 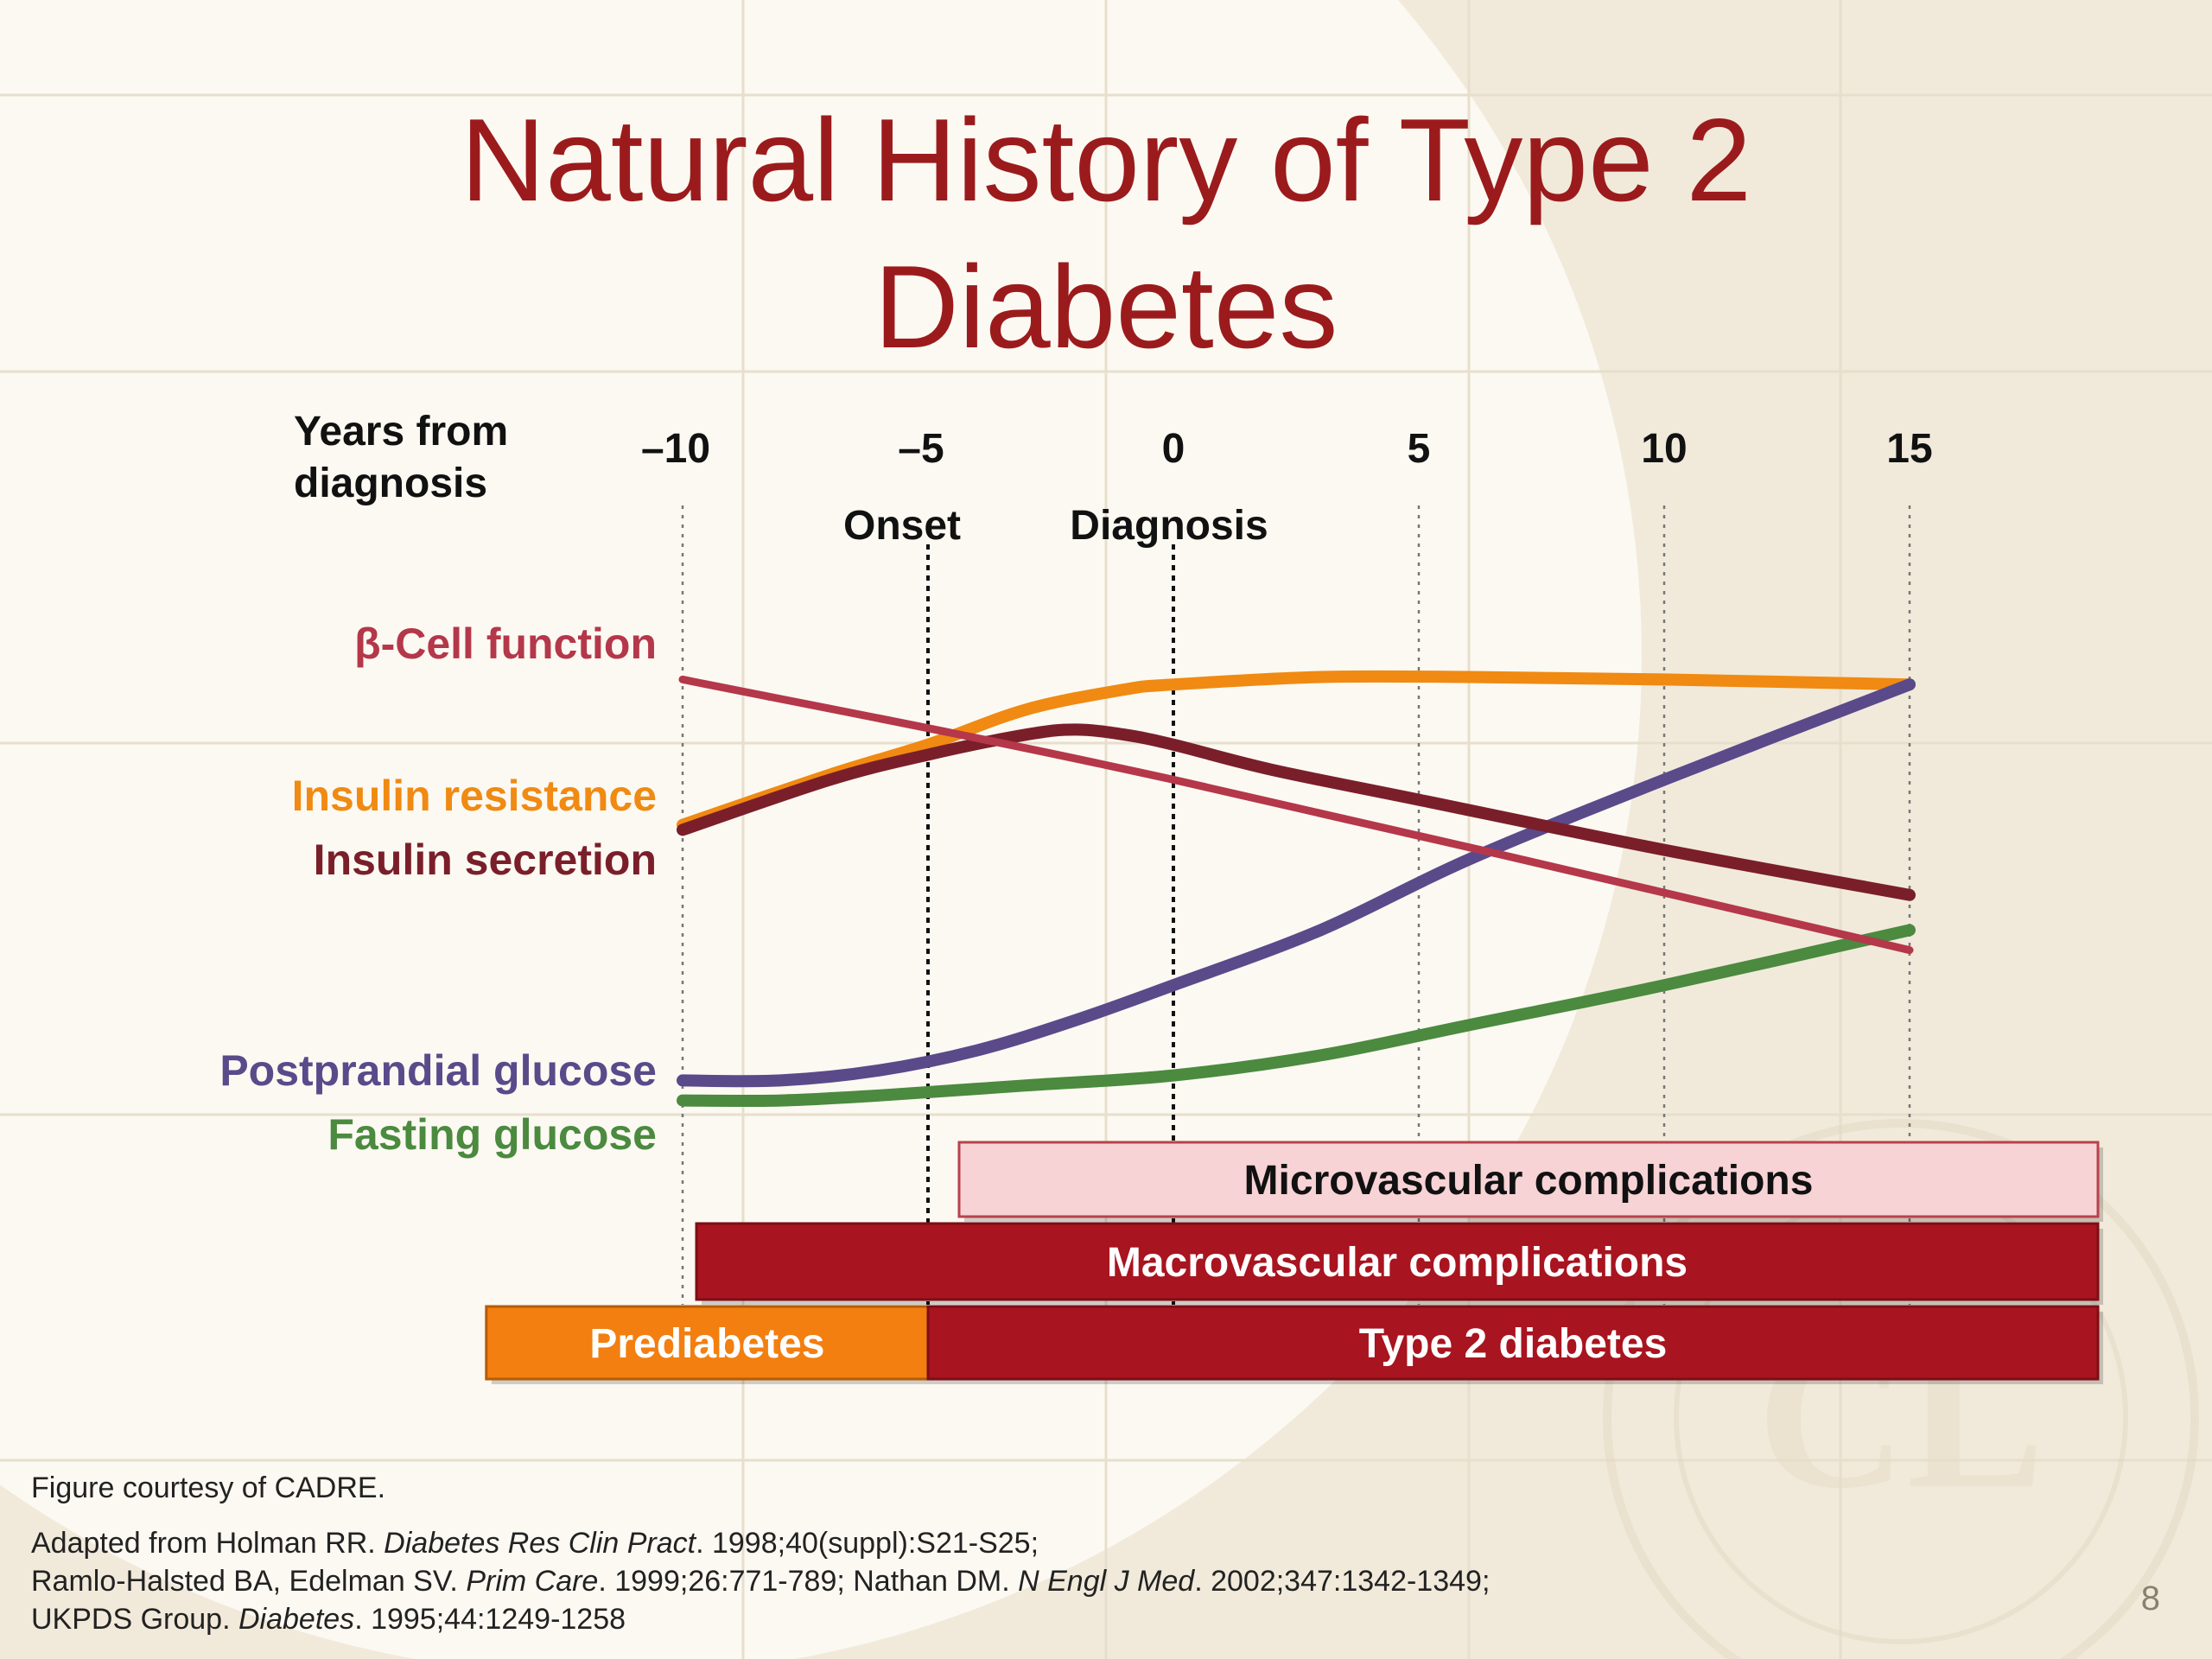 What do you see at coordinates (401, 431) in the screenshot?
I see `x-axis-label-line-1: Years from` at bounding box center [401, 431].